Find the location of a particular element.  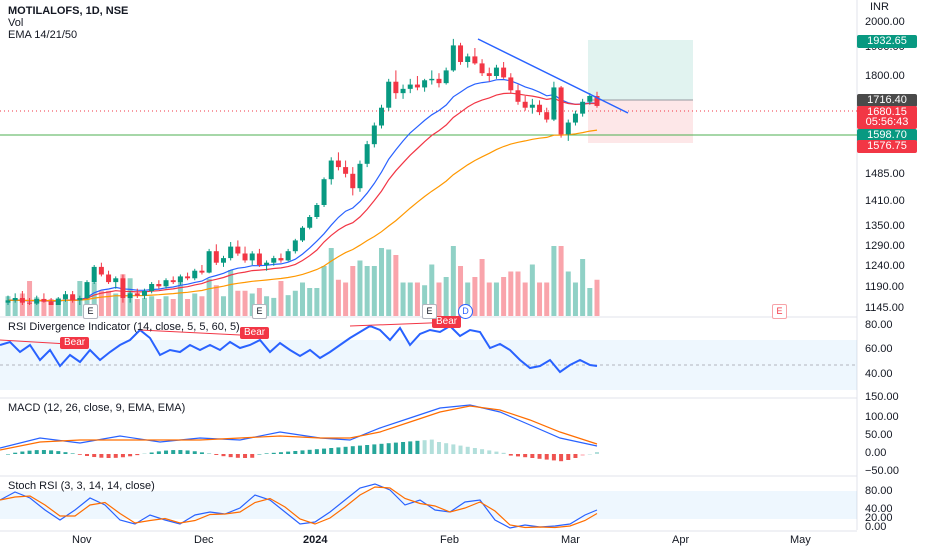

price-tag: 1576.75 is located at coordinates (887, 146).